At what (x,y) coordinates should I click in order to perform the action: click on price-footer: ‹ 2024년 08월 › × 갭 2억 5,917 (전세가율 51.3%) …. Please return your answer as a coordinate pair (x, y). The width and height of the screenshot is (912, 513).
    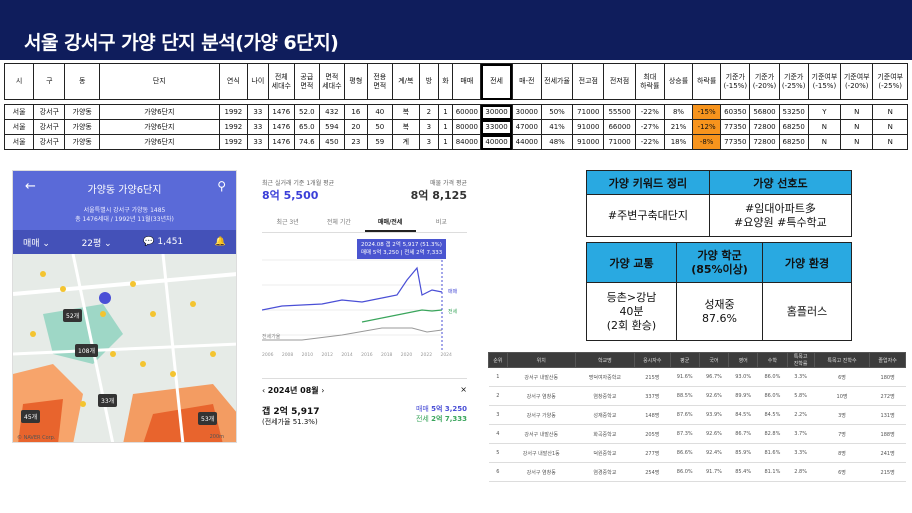
    Looking at the image, I should click on (364, 402).